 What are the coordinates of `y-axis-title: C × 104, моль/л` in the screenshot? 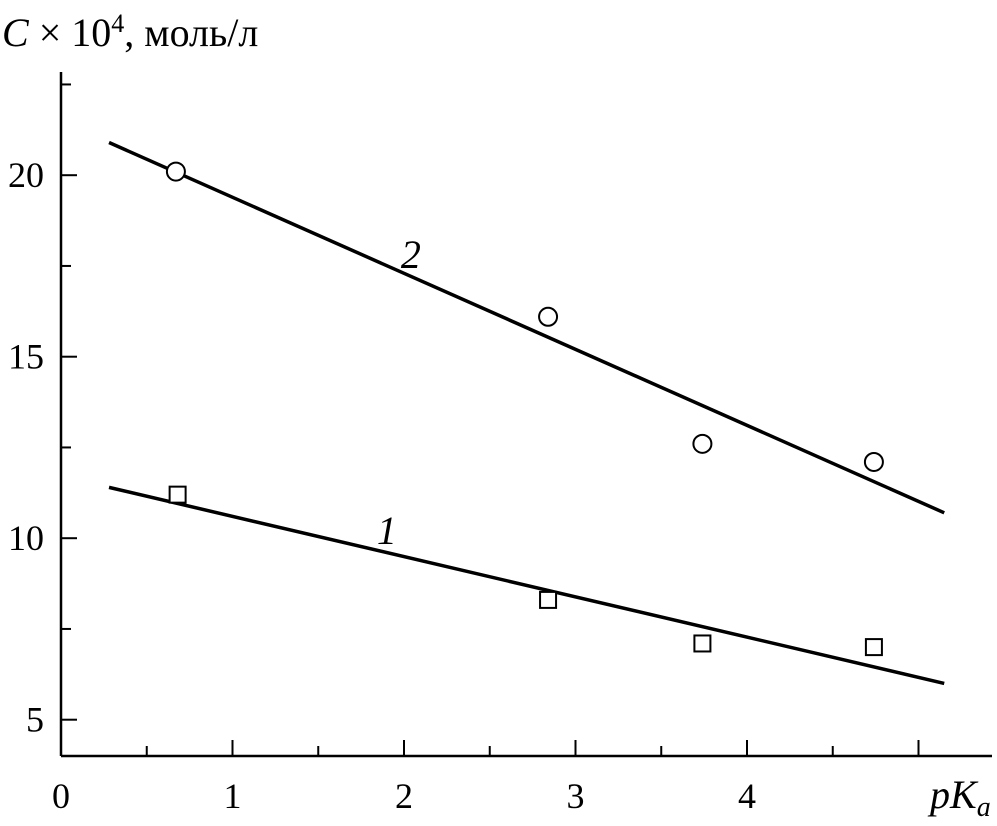 It's located at (130, 32).